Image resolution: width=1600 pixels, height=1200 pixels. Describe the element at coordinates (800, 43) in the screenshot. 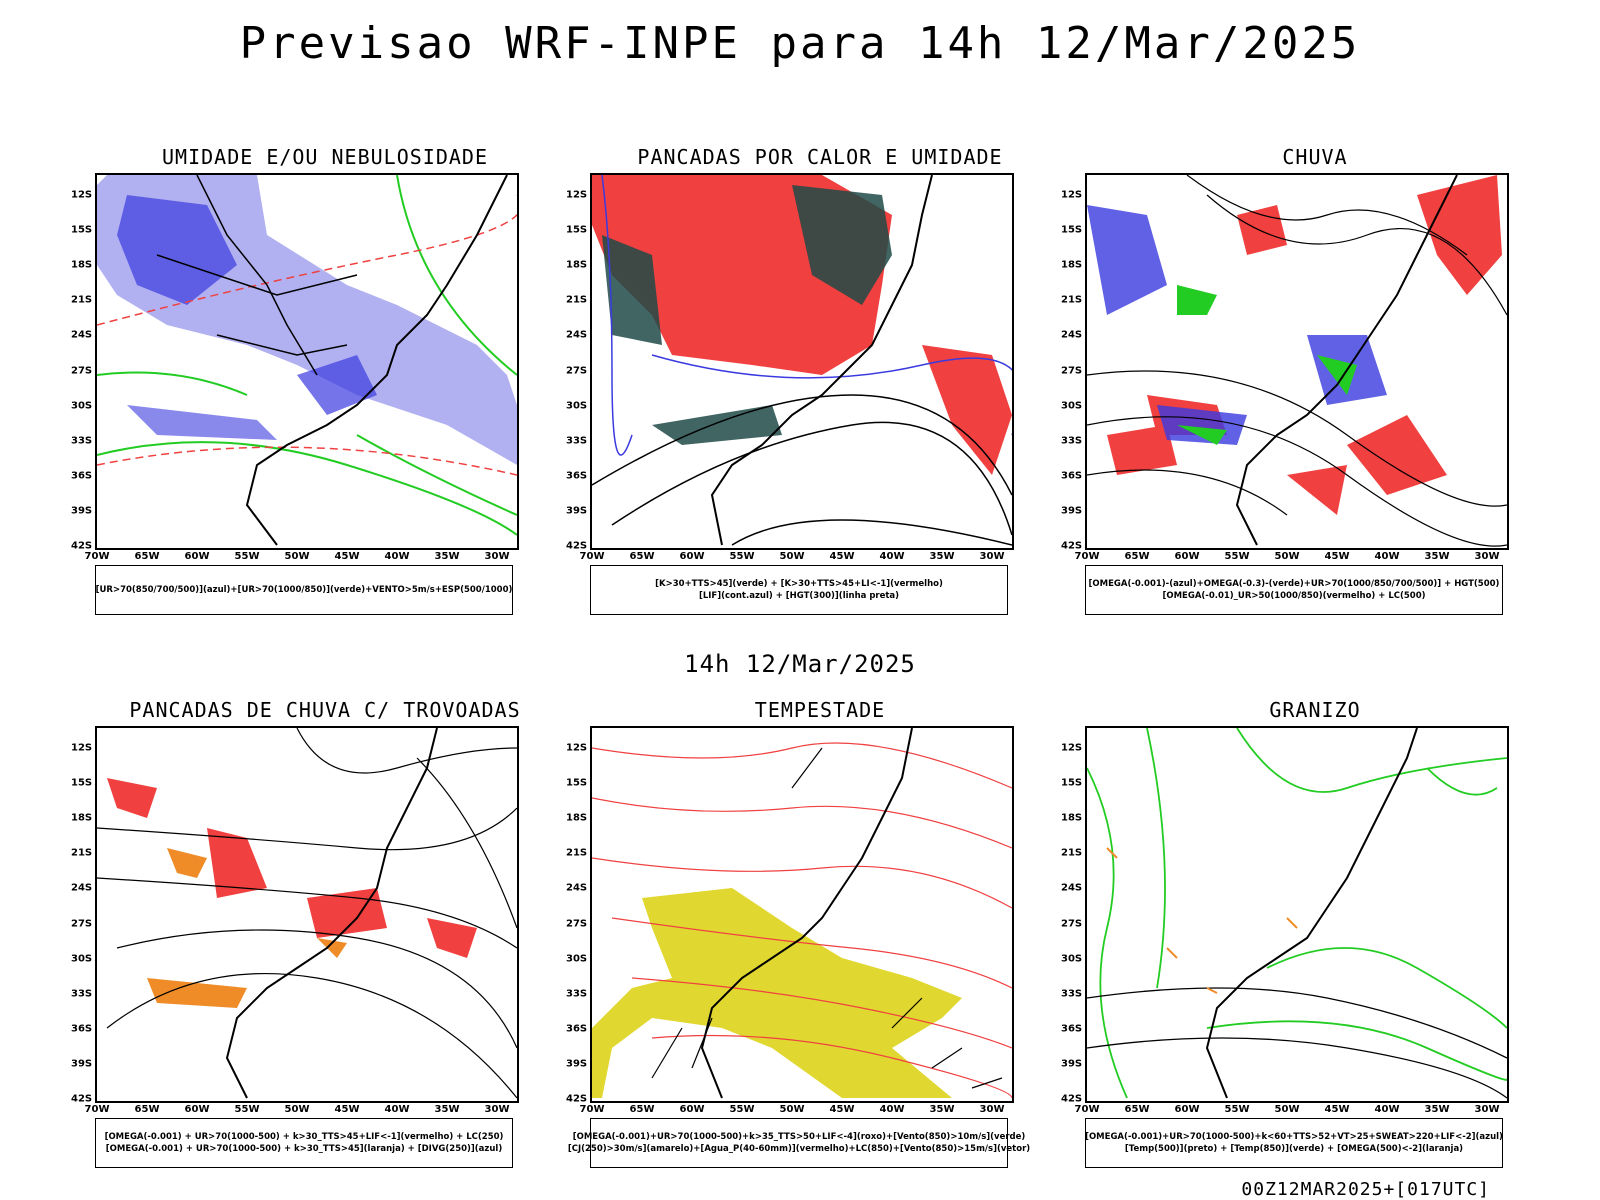

I see `main-title: Previsao WRF-INPE para 14h 12/Mar/2025` at that location.